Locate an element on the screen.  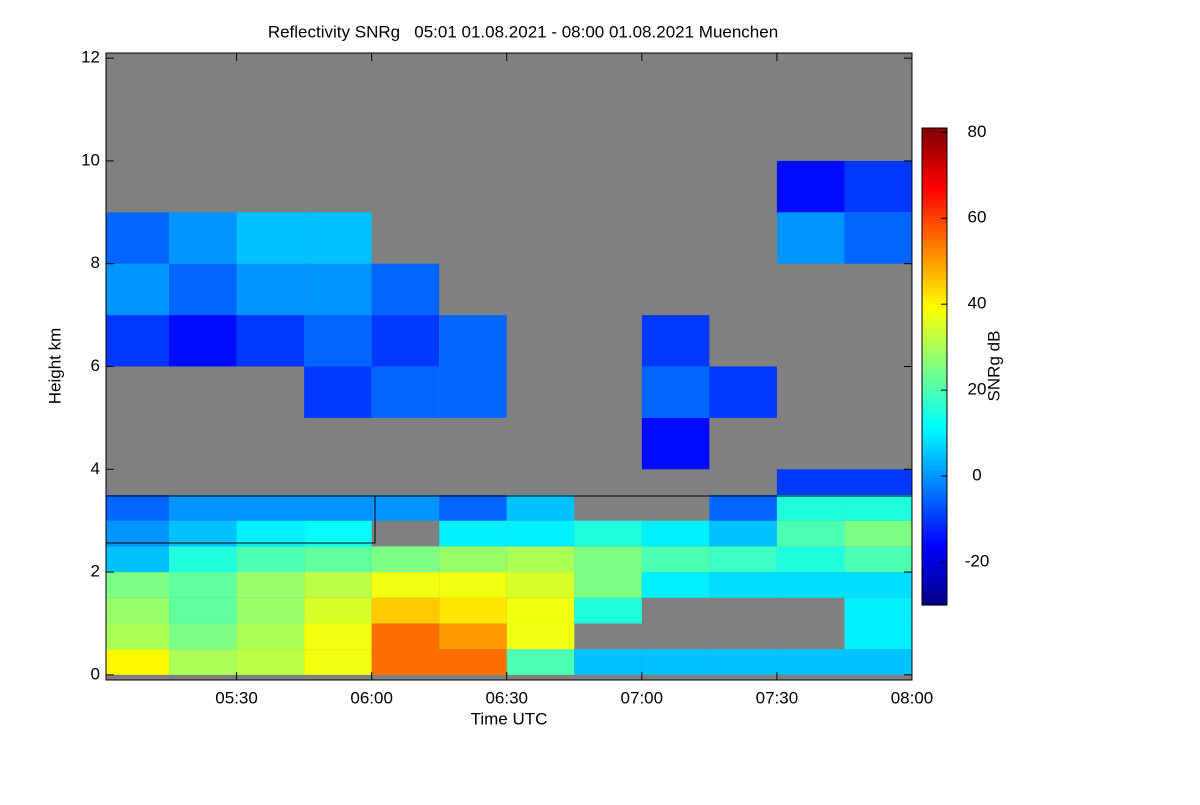
annotation-box is located at coordinates (241, 520).